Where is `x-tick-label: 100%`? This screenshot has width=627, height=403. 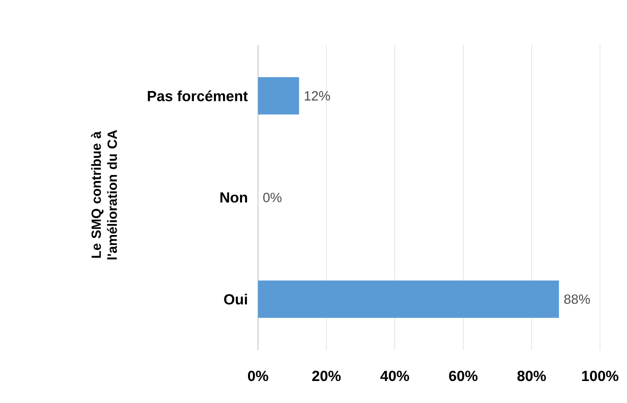 x-tick-label: 100% is located at coordinates (600, 376).